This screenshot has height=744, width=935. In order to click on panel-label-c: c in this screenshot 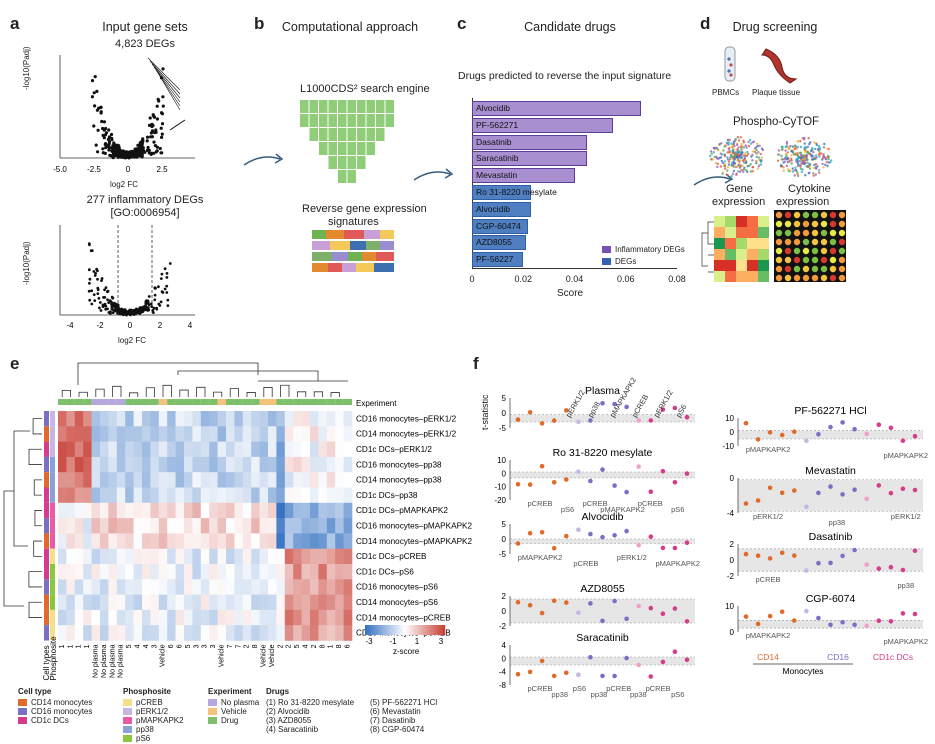, I will do `click(462, 23)`.